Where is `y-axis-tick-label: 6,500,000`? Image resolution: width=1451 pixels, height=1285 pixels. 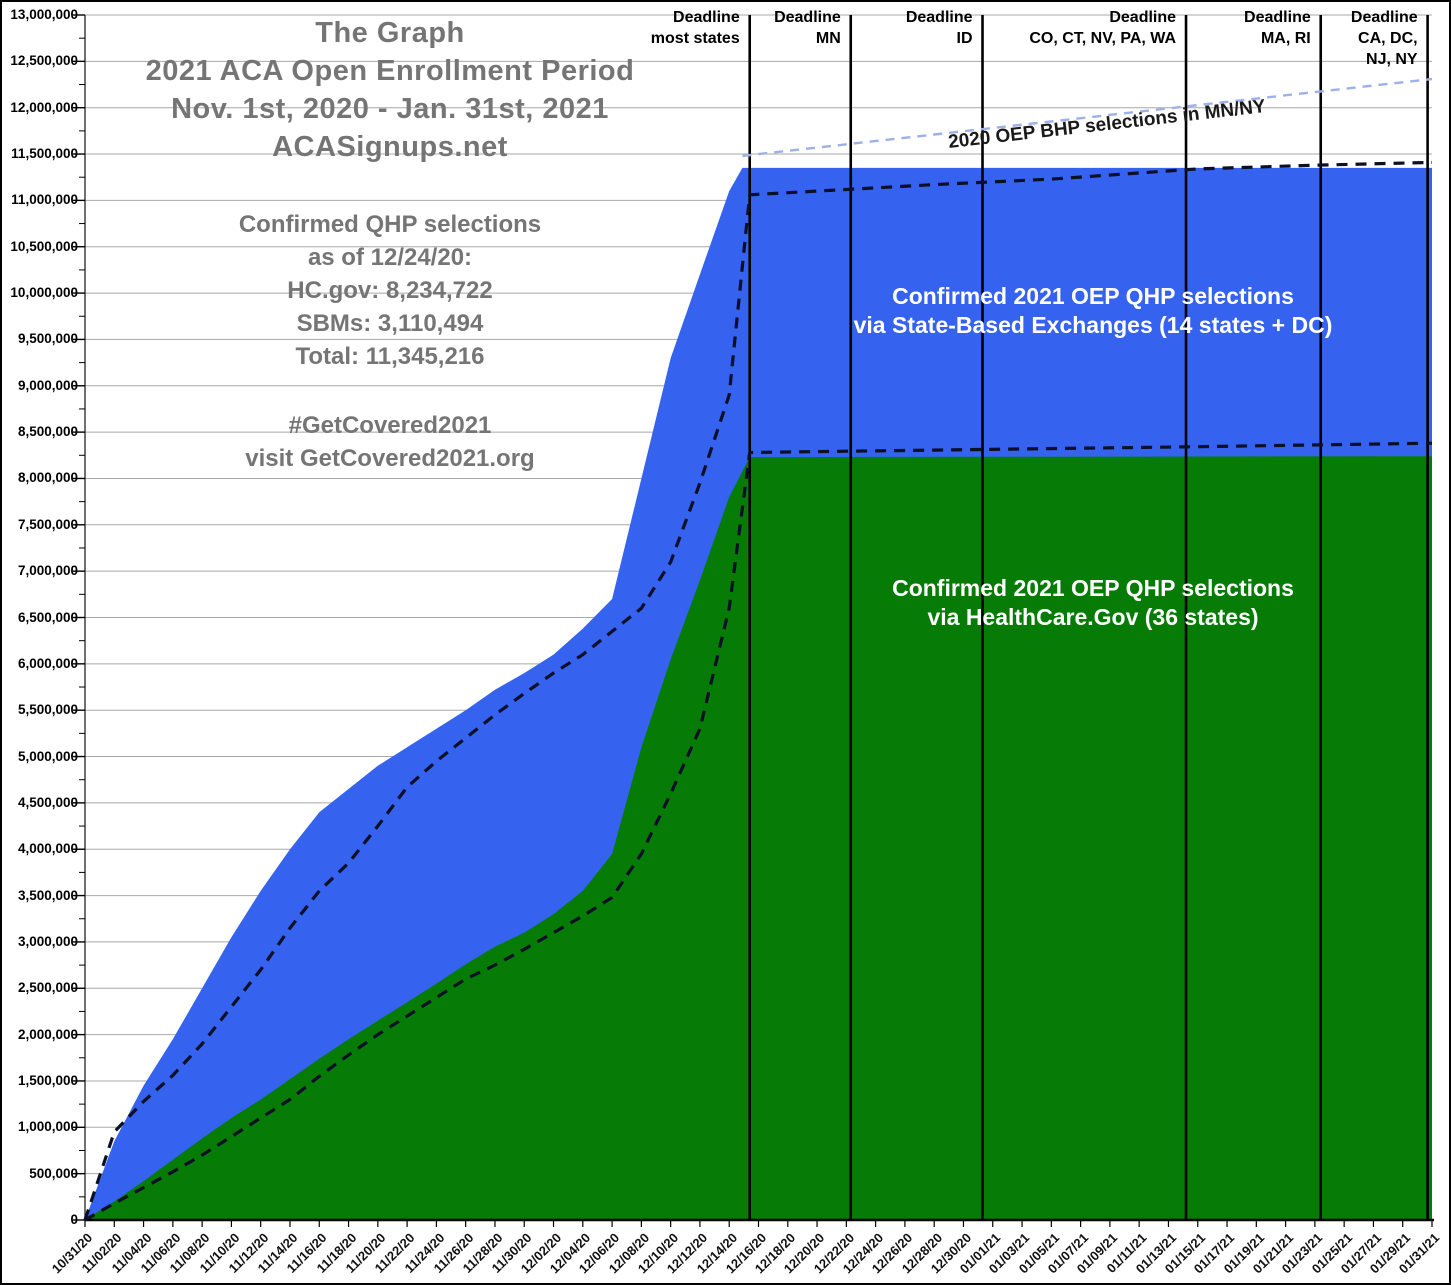
y-axis-tick-label: 6,500,000 is located at coordinates (47, 617).